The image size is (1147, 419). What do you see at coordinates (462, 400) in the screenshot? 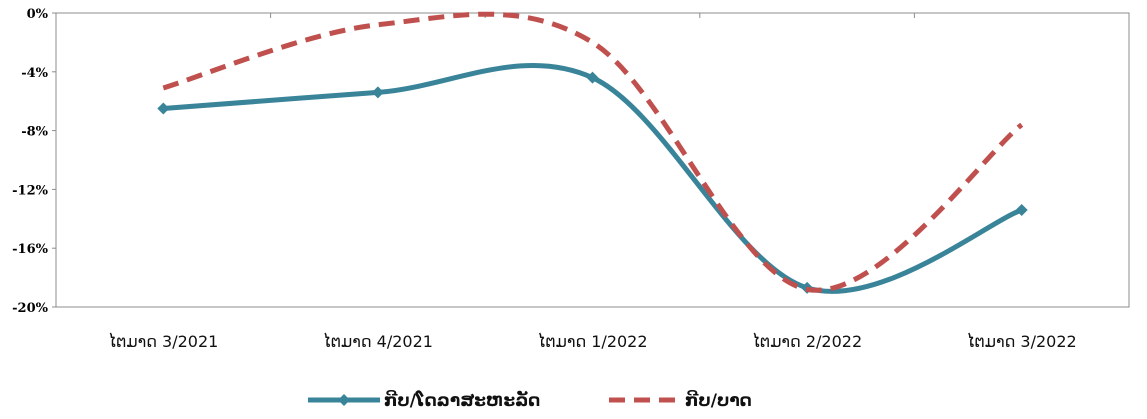
I see `legend-label-1: ກີບ/ໂດລາສະຫະລັດ` at bounding box center [462, 400].